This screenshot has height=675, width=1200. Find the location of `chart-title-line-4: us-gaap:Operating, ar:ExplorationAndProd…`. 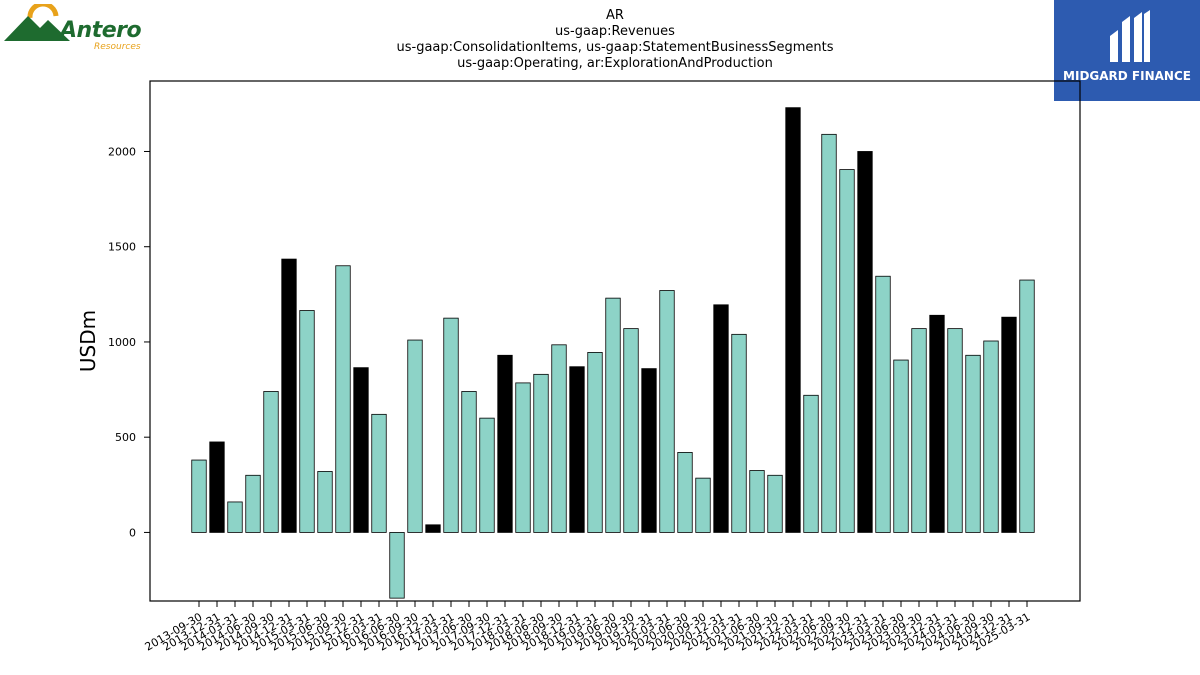

chart-title-line-4: us-gaap:Operating, ar:ExplorationAndProd… is located at coordinates (615, 63).